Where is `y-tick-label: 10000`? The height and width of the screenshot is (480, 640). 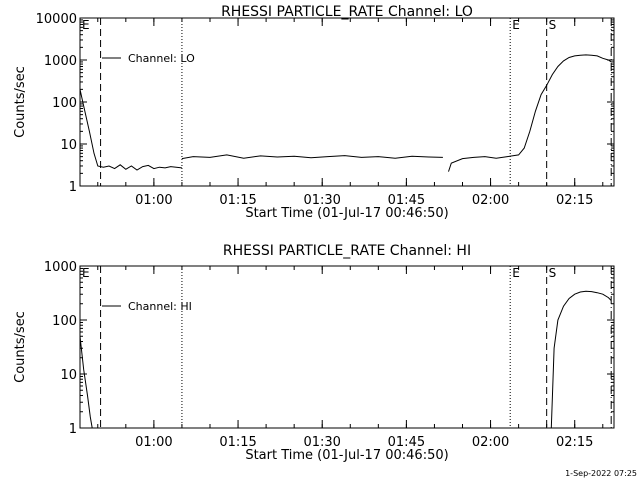
y-tick-label: 10000 is located at coordinates (56, 19).